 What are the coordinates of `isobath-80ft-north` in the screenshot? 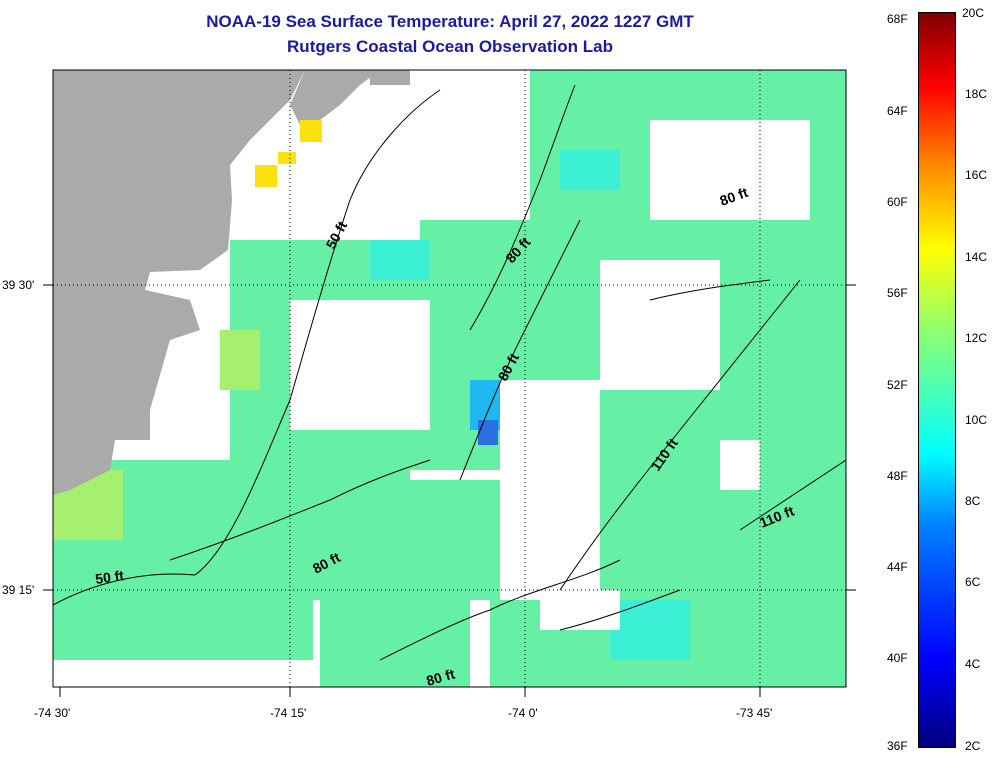 It's located at (522, 207).